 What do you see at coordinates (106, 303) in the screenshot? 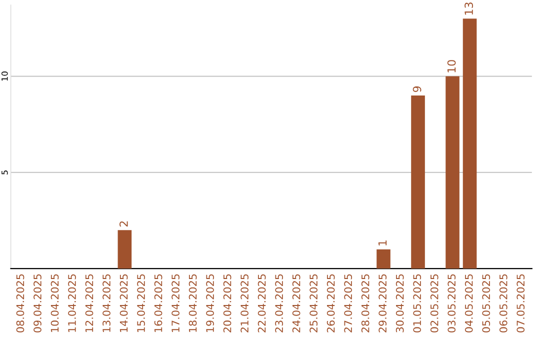
I see `x-tick-label: 13.04.2025` at bounding box center [106, 303].